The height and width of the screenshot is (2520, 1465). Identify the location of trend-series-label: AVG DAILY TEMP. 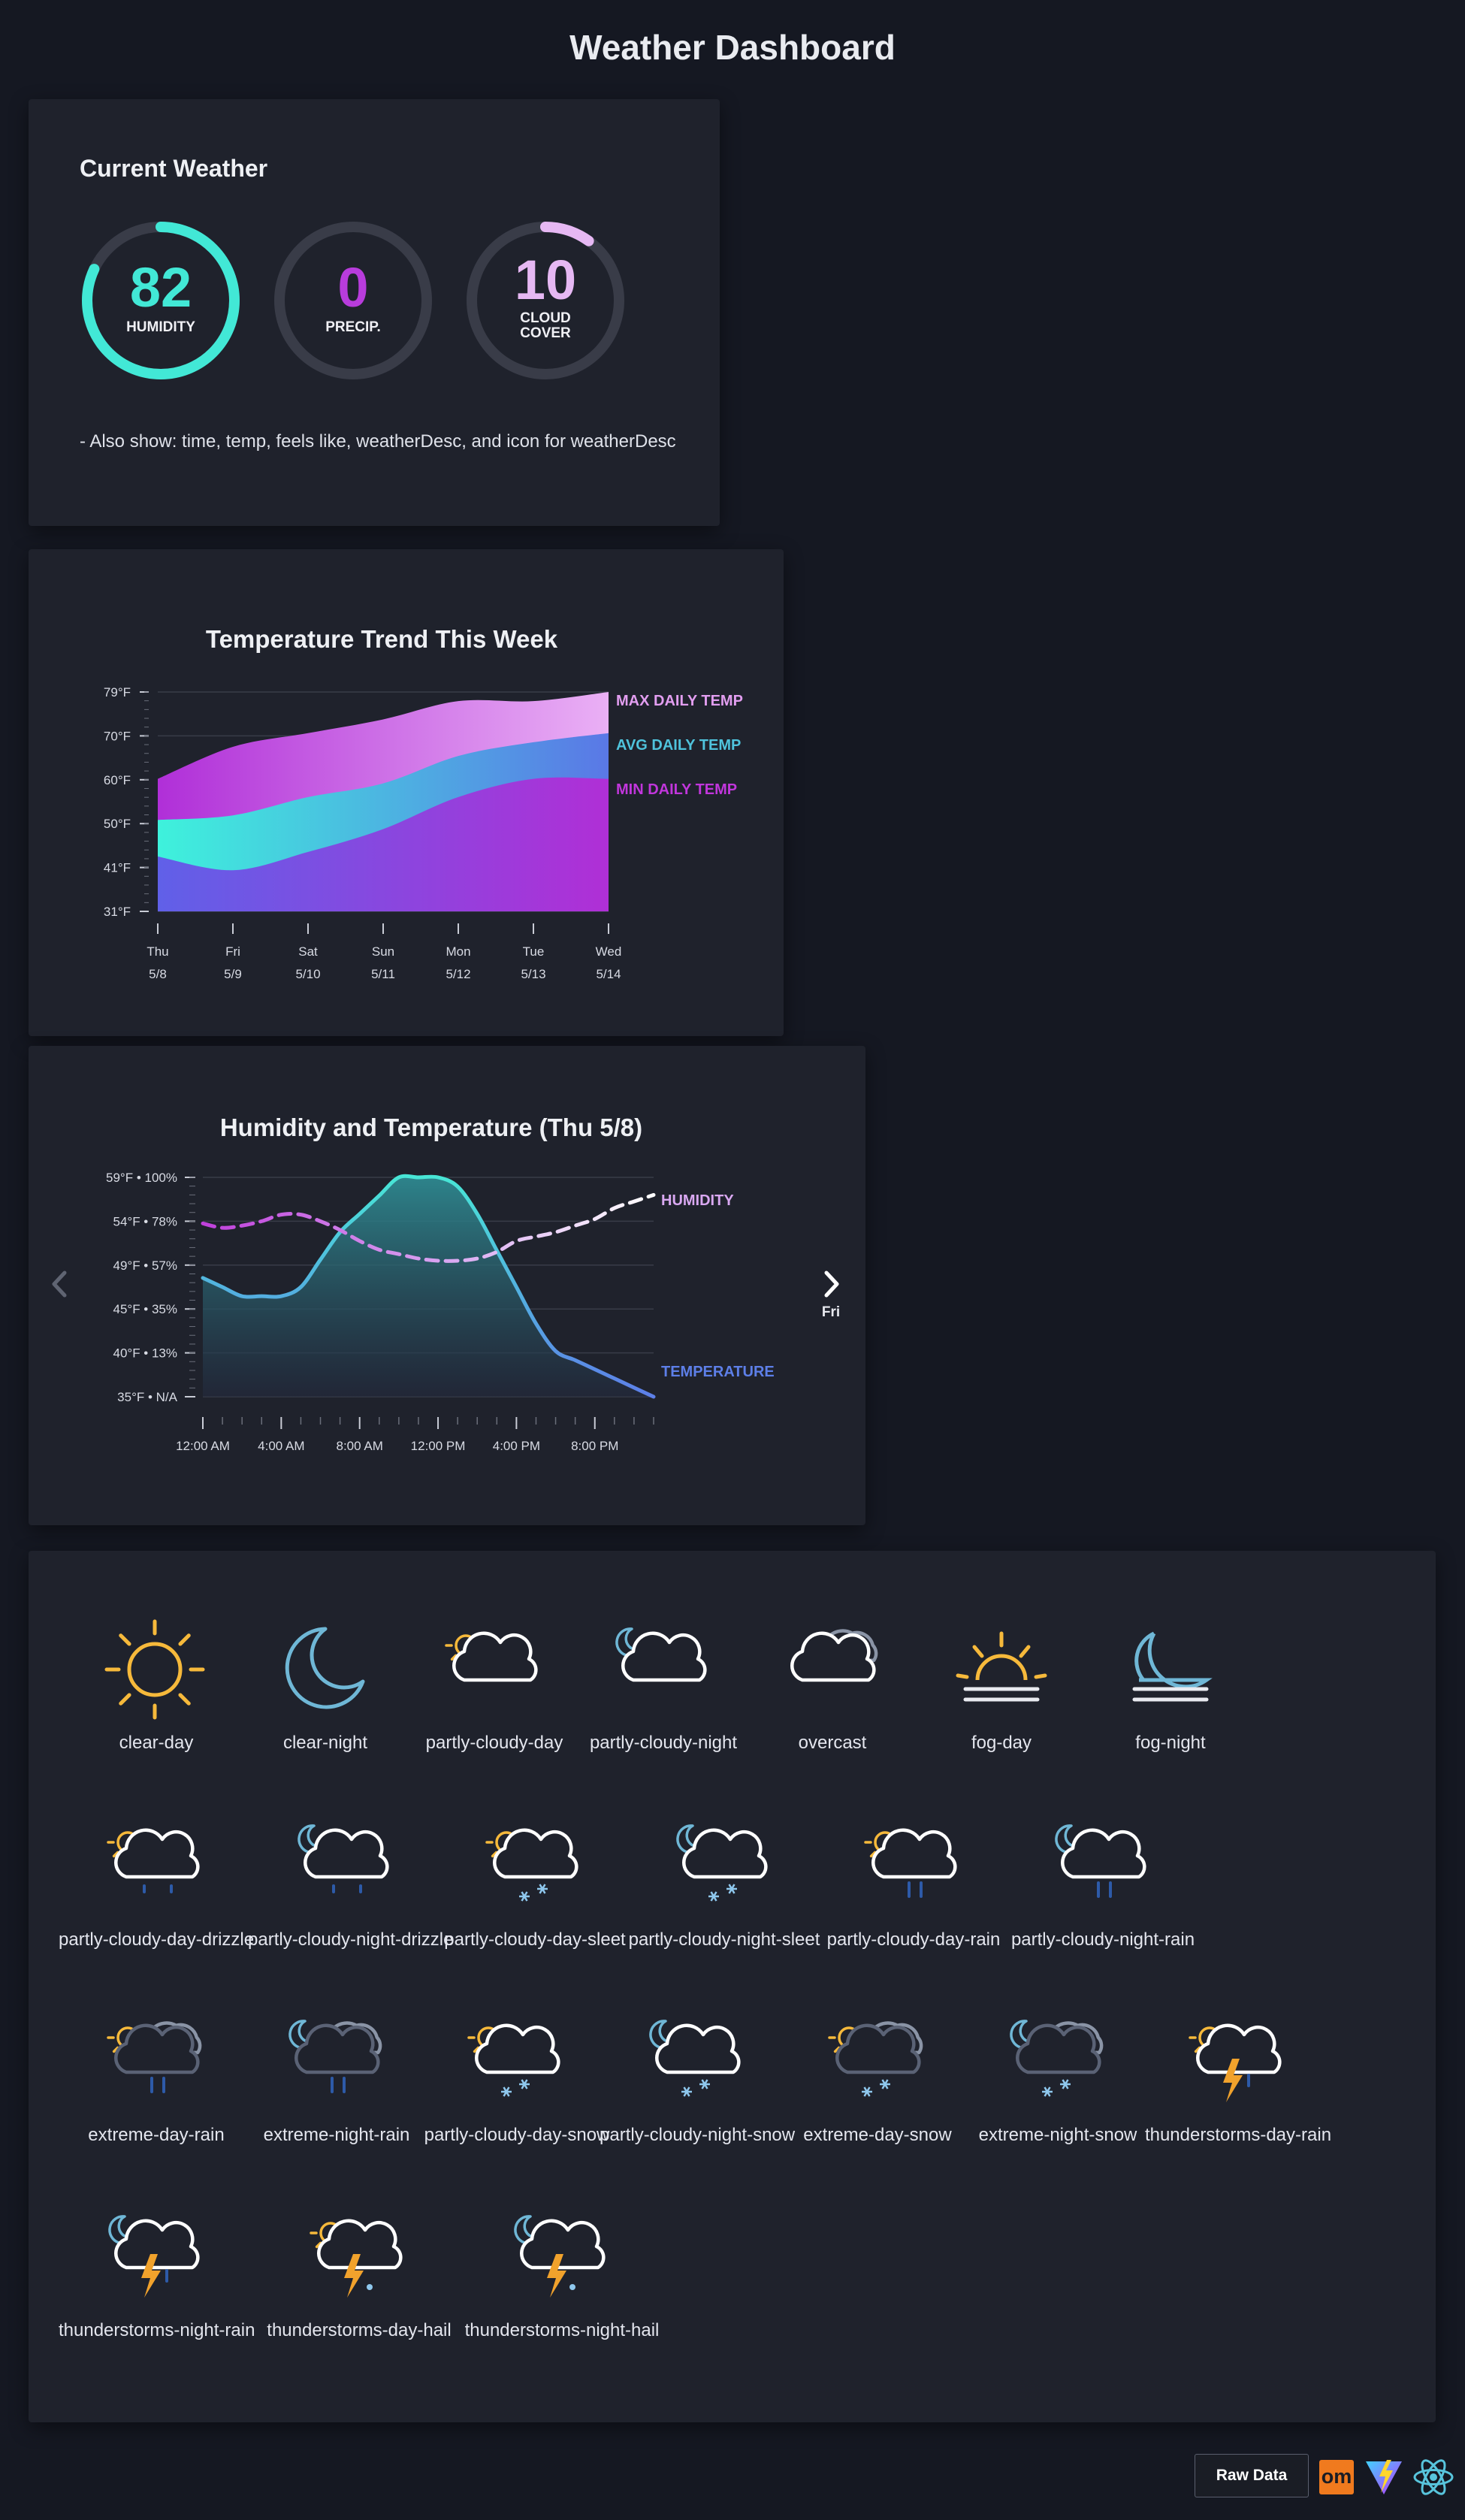
(678, 745).